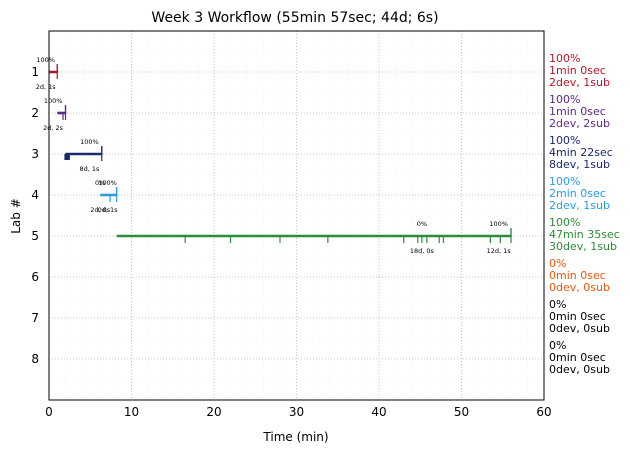 The image size is (630, 453). Describe the element at coordinates (35, 277) in the screenshot. I see `y-tick-label: 6` at that location.